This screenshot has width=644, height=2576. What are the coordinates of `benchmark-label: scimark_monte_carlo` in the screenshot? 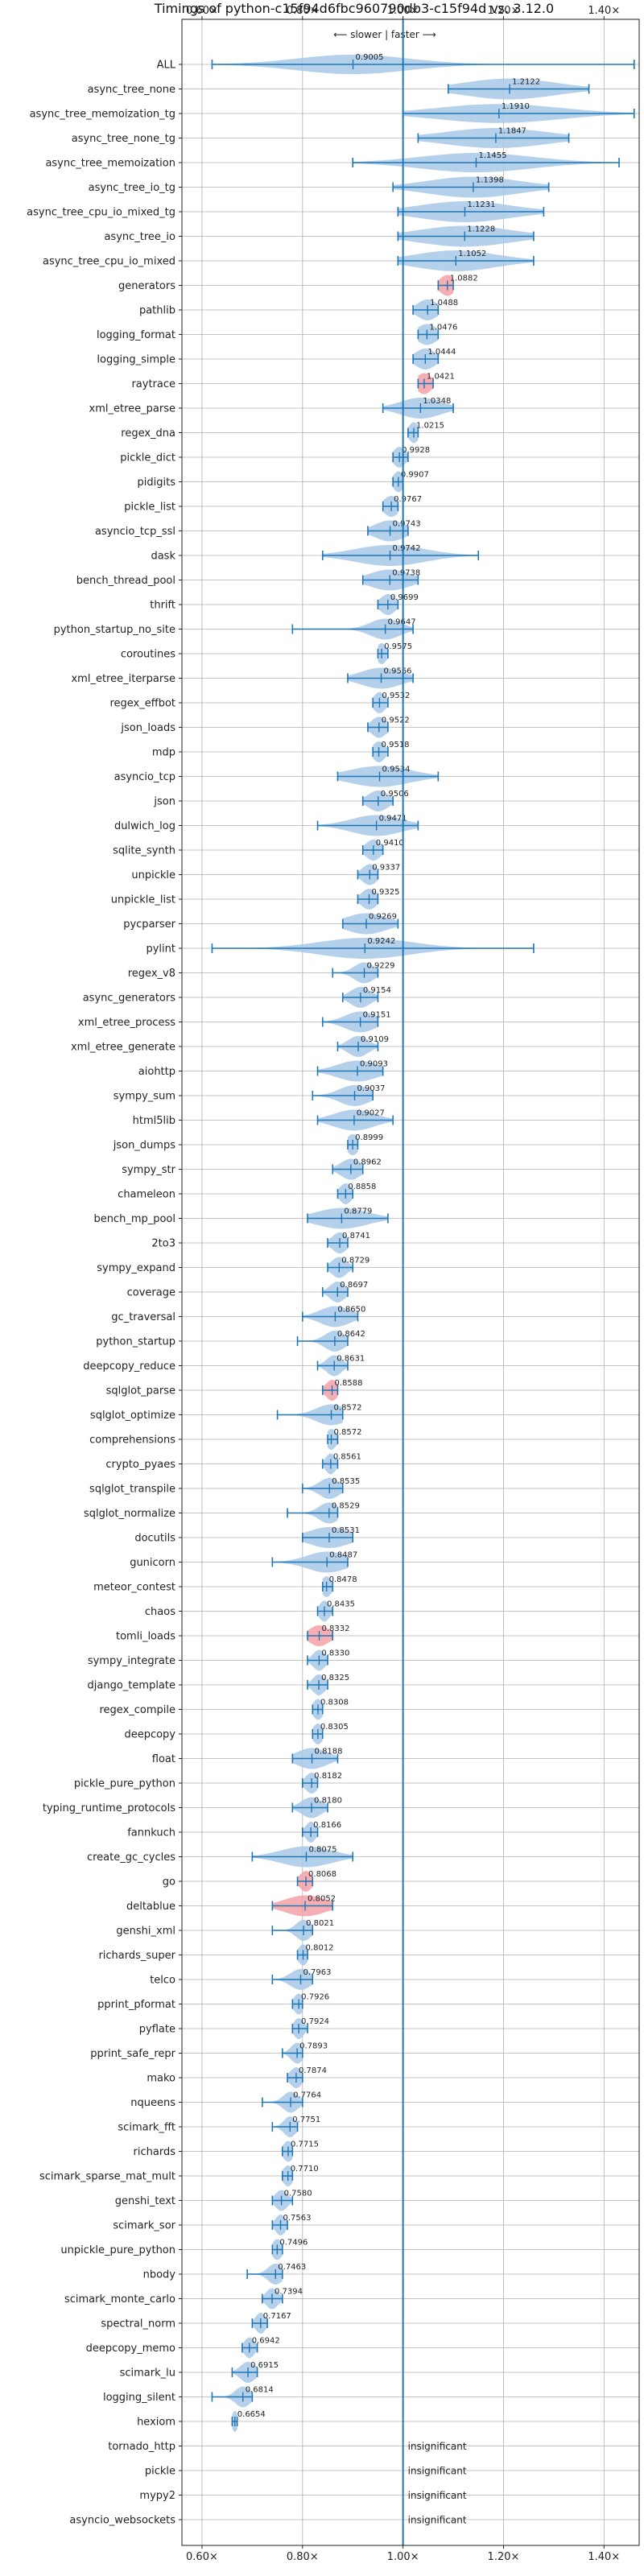 It's located at (119, 2299).